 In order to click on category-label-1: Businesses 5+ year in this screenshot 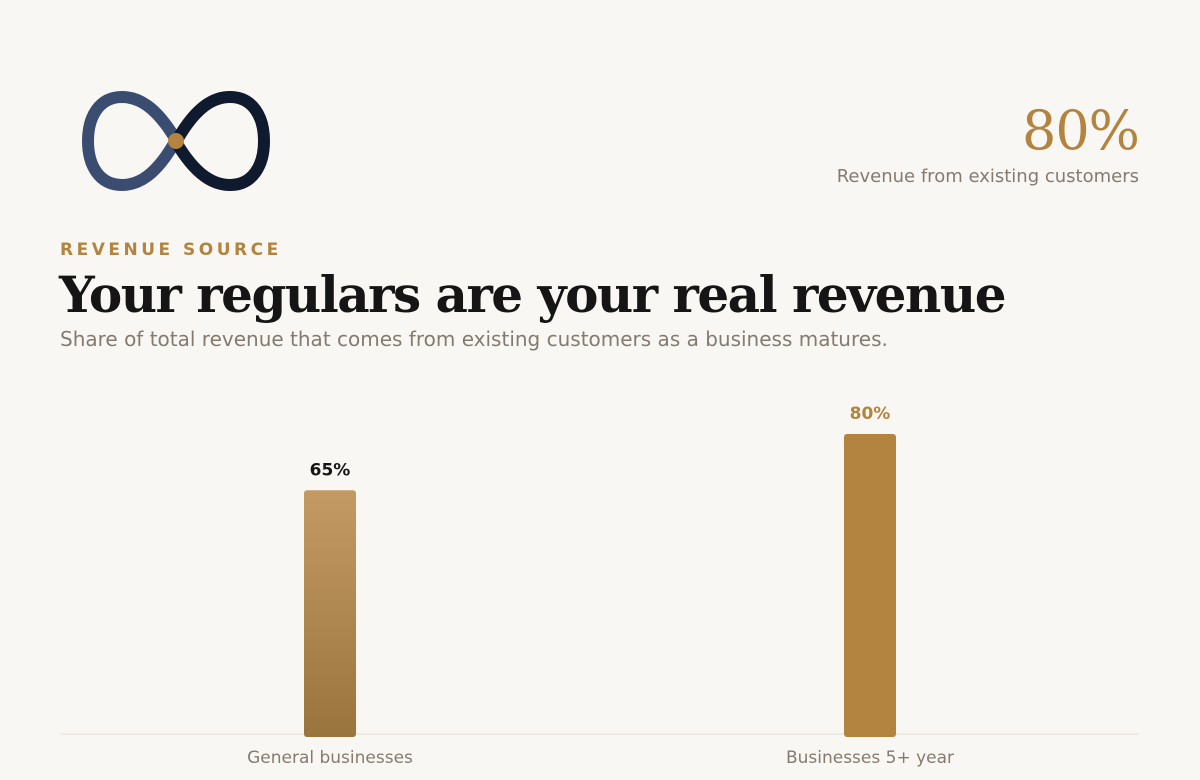, I will do `click(870, 758)`.